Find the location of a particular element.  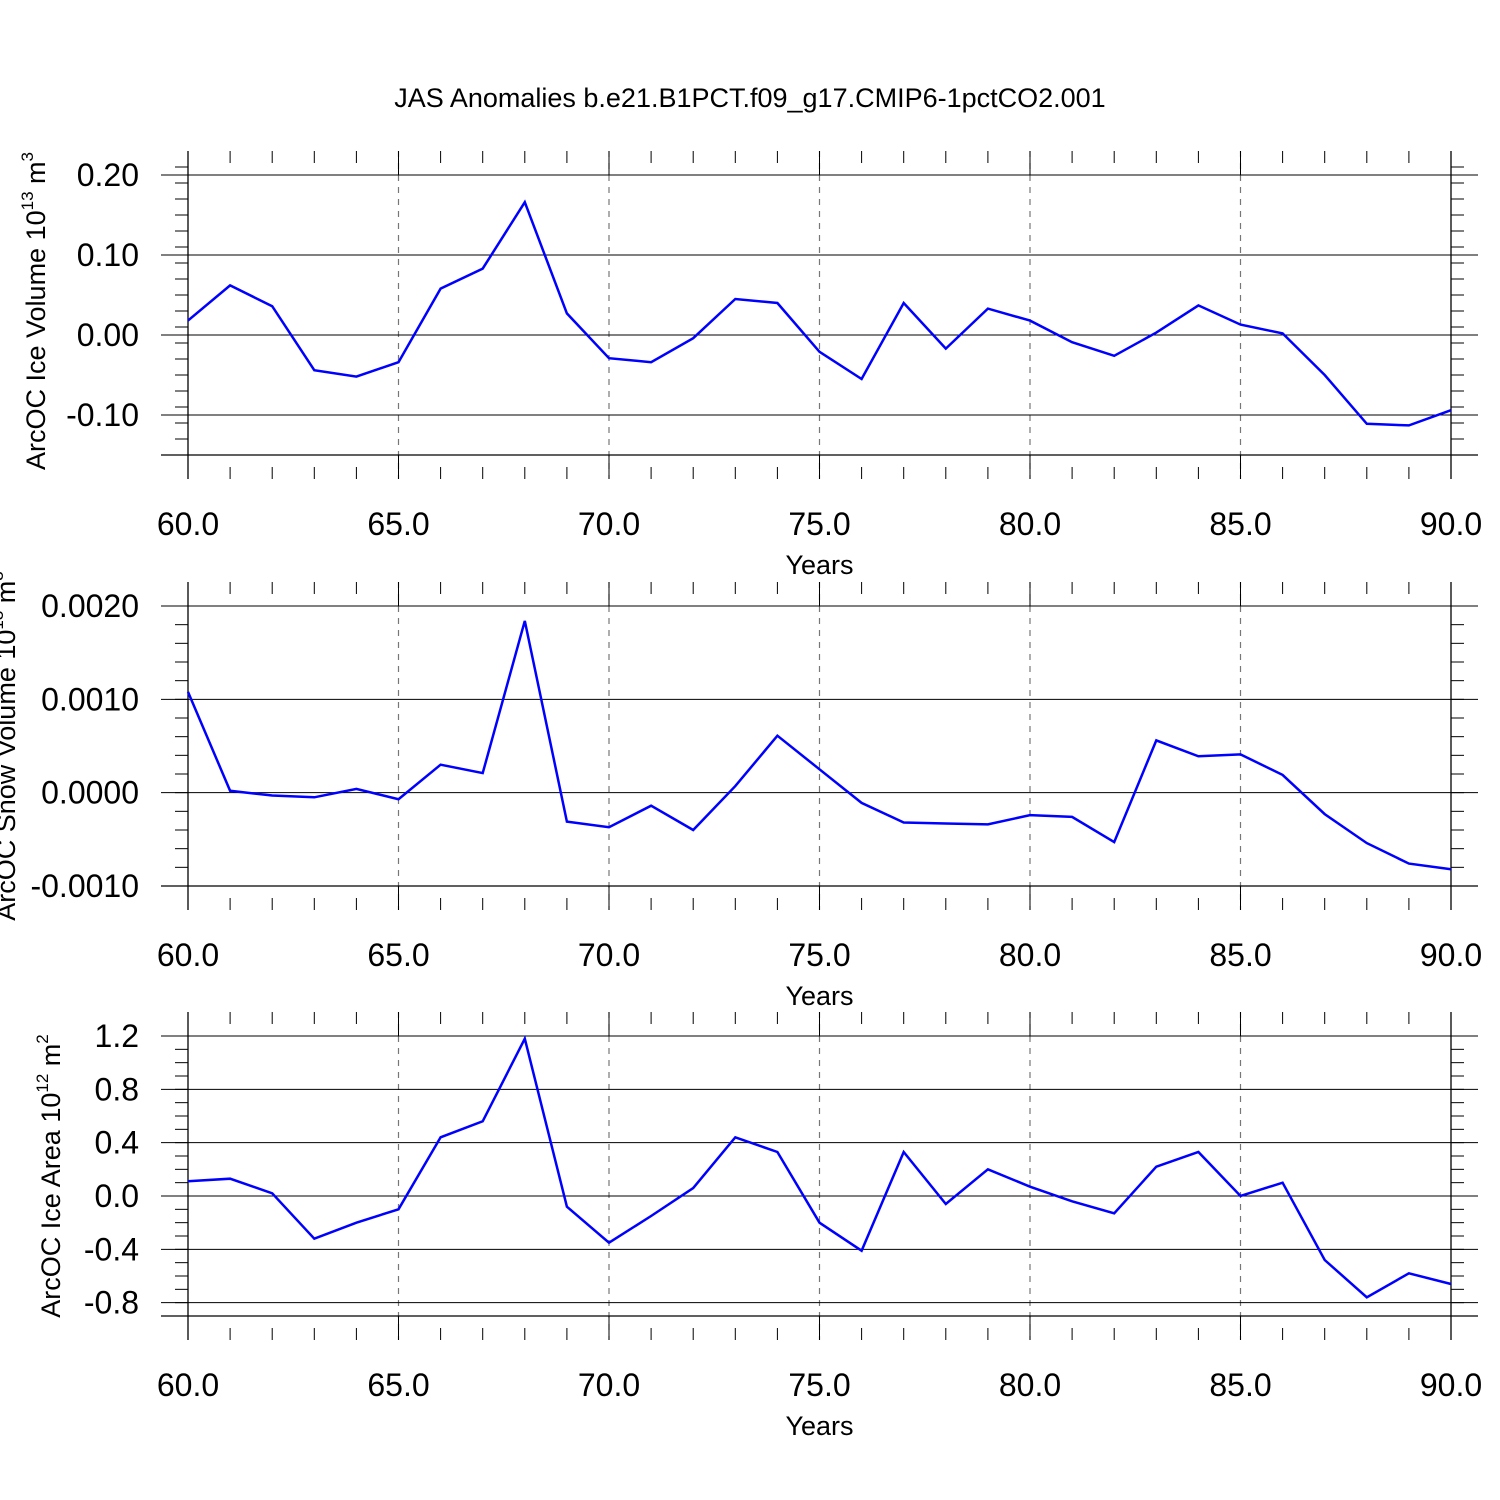

y-tick-label: 0.0020 is located at coordinates (90, 606).